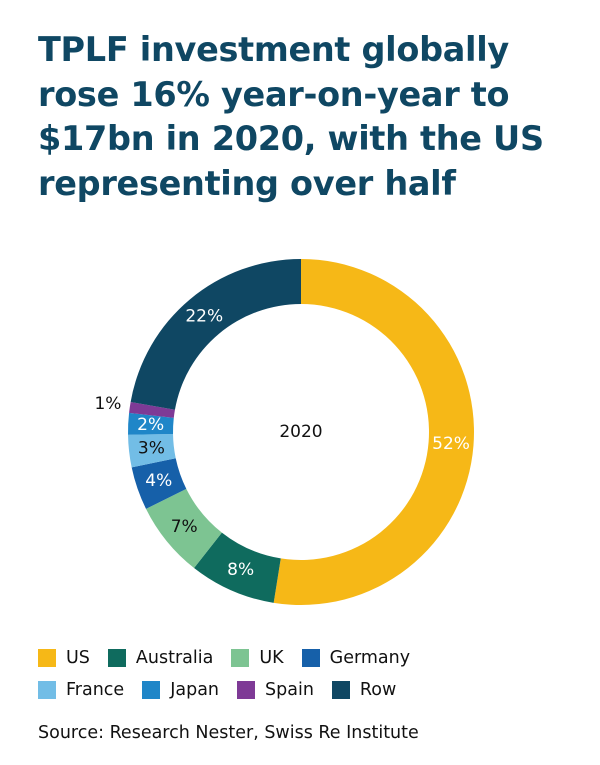 This screenshot has height=765, width=600. I want to click on legend-item-japan: Japan, so click(180, 690).